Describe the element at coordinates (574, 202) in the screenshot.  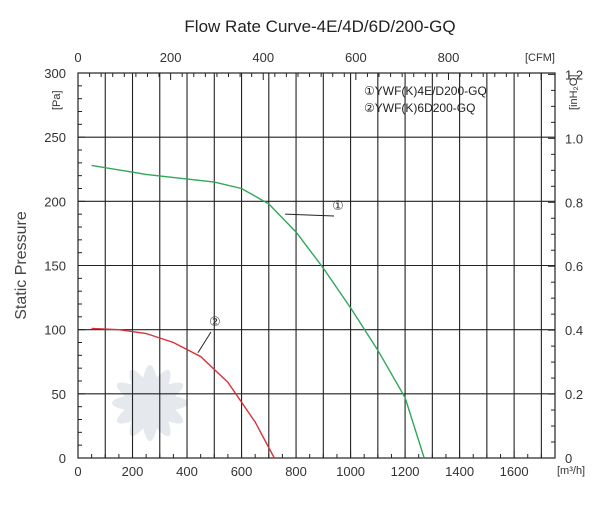
I see `right-tick-label: 0.8` at that location.